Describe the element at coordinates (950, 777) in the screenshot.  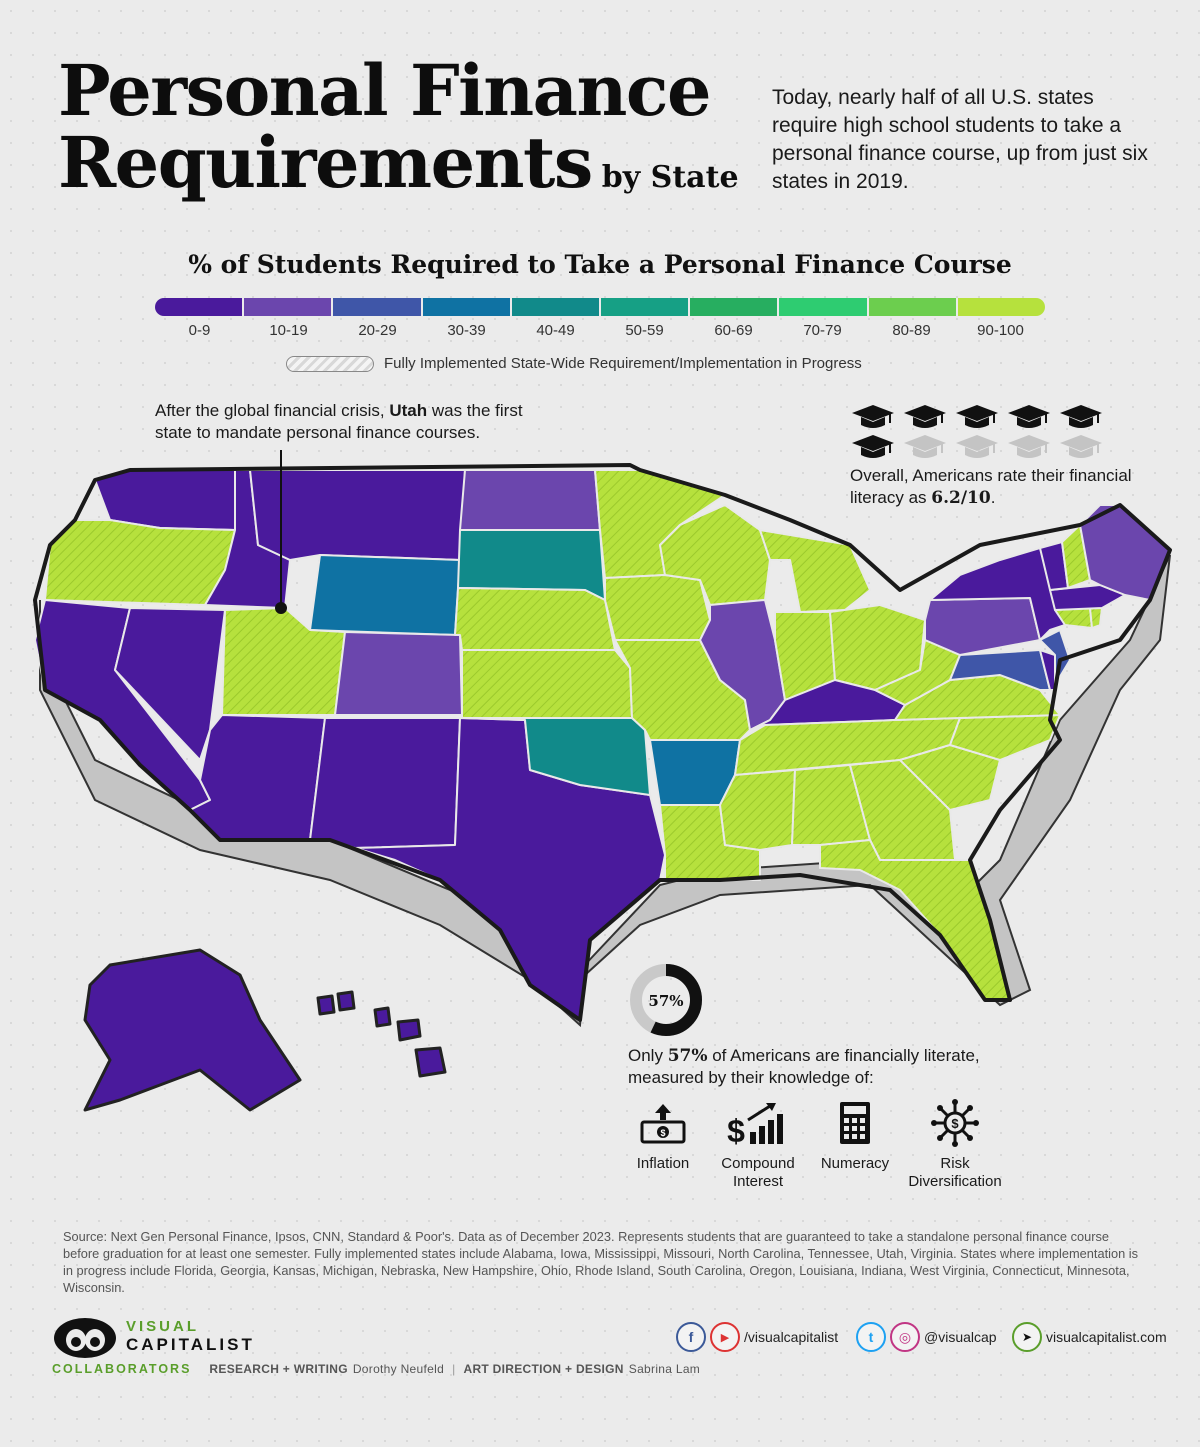
I see `state-south-carolina` at that location.